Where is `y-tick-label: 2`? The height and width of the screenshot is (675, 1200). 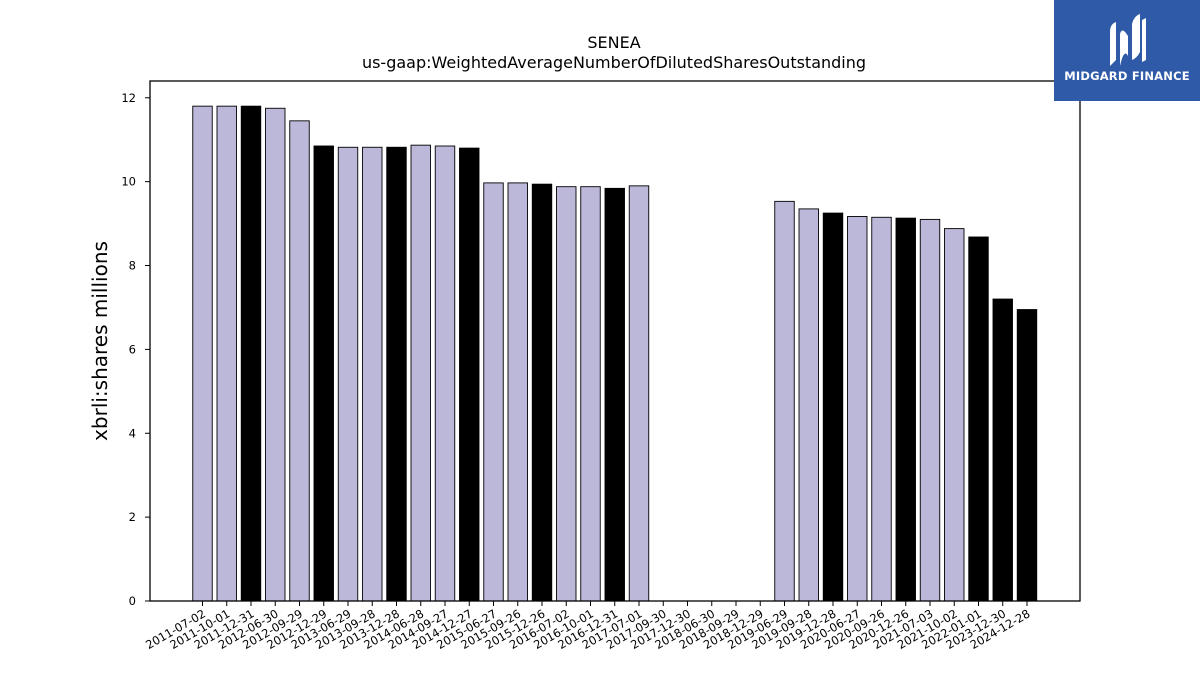 y-tick-label: 2 is located at coordinates (132, 517).